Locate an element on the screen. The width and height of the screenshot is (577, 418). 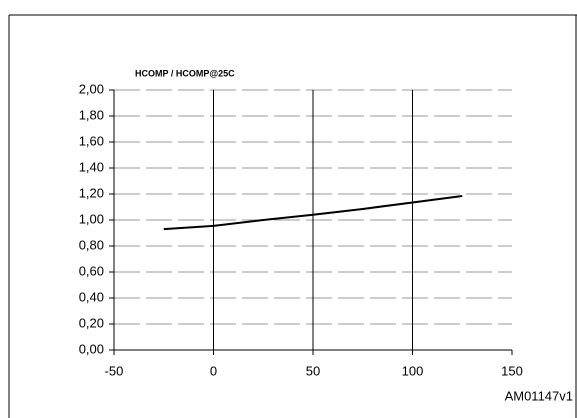
y-tick-label: 0,80 is located at coordinates (91, 244).